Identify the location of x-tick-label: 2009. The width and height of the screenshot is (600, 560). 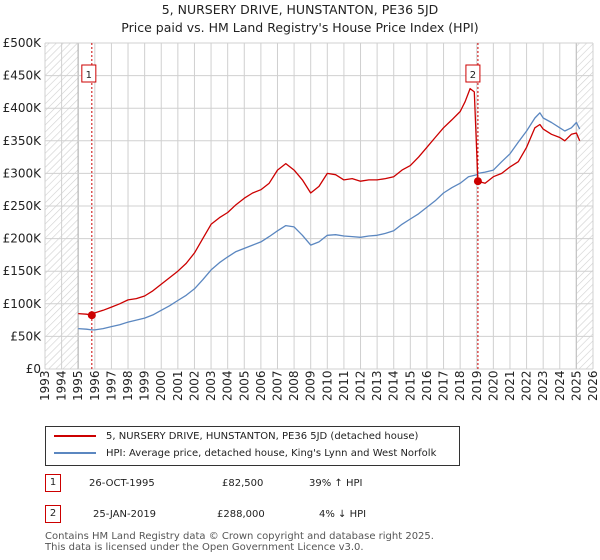
(311, 385).